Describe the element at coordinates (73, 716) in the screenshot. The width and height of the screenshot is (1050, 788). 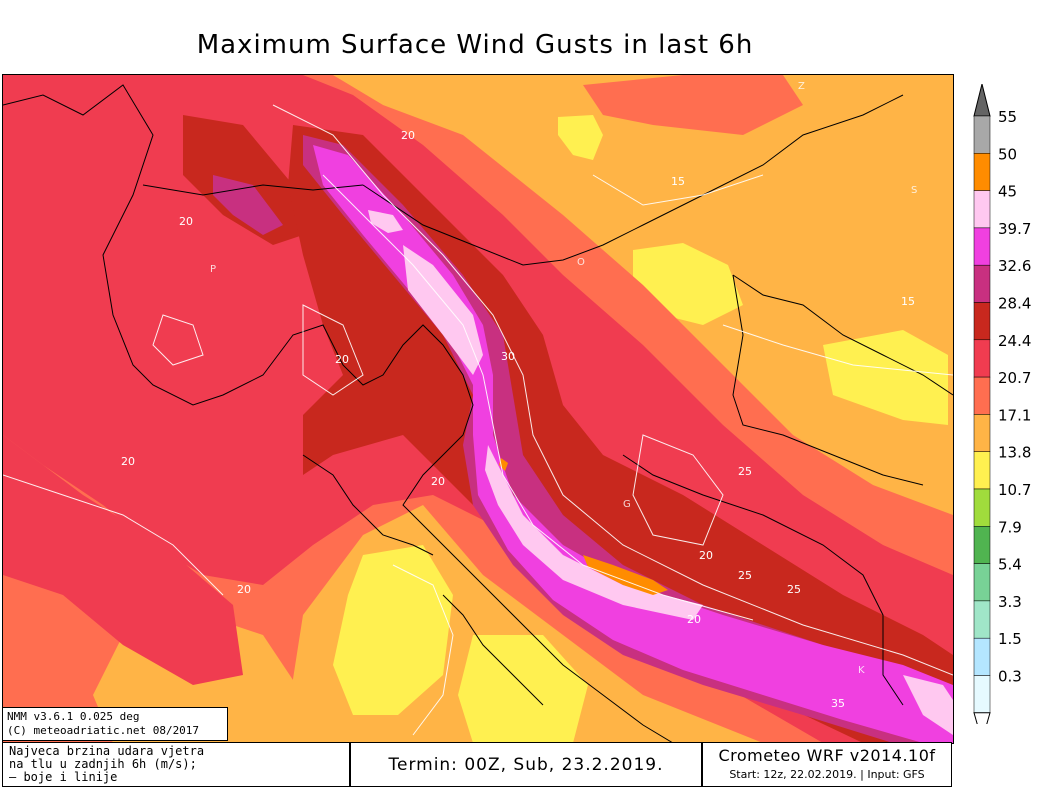
I see `model-version: NMM v3.6.1 0.025 deg` at that location.